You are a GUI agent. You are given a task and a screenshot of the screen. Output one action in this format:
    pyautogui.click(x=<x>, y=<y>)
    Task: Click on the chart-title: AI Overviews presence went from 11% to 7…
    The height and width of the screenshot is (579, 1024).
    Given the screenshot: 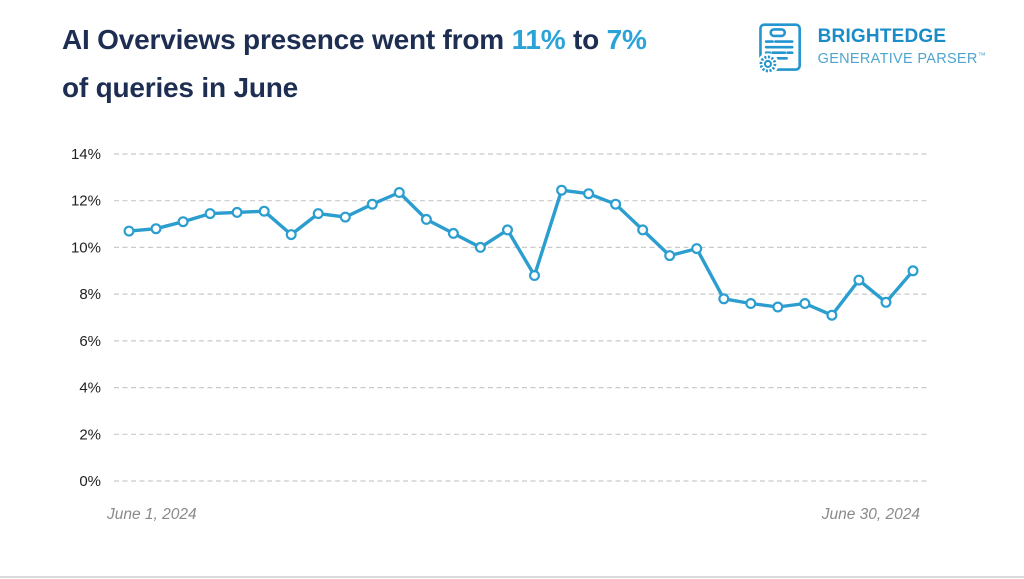 What is the action you would take?
    pyautogui.click(x=354, y=64)
    